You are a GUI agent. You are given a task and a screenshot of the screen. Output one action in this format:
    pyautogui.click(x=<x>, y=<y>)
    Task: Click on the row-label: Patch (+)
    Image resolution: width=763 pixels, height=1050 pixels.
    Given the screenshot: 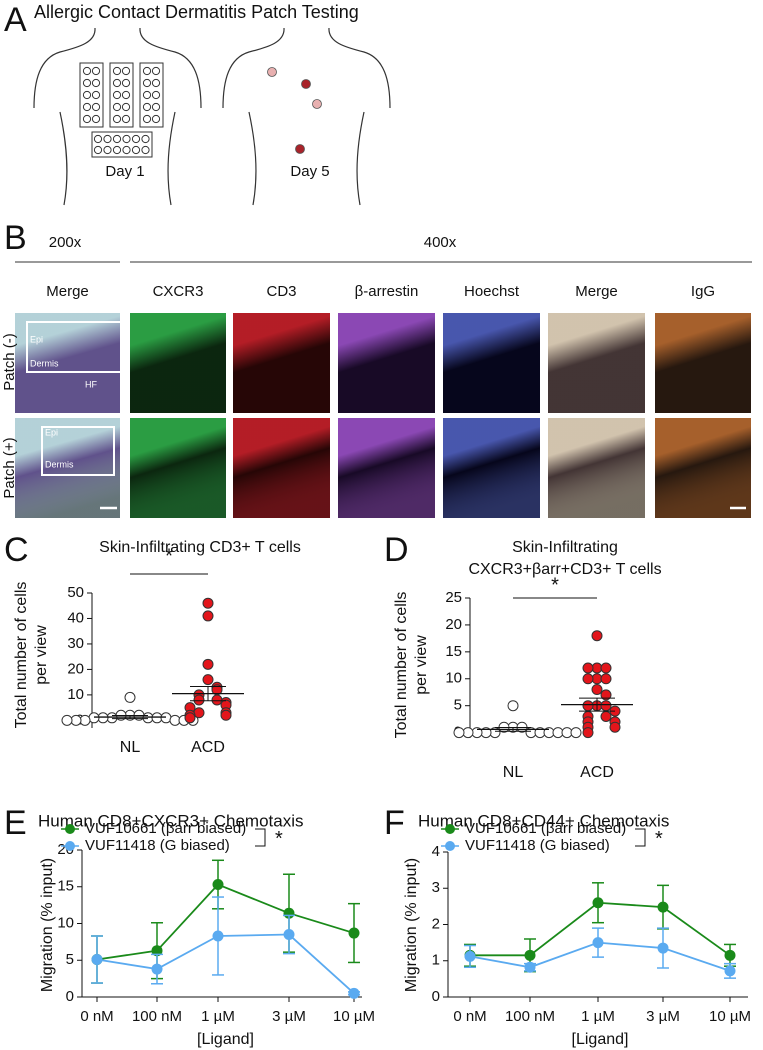 What is the action you would take?
    pyautogui.click(x=9, y=467)
    